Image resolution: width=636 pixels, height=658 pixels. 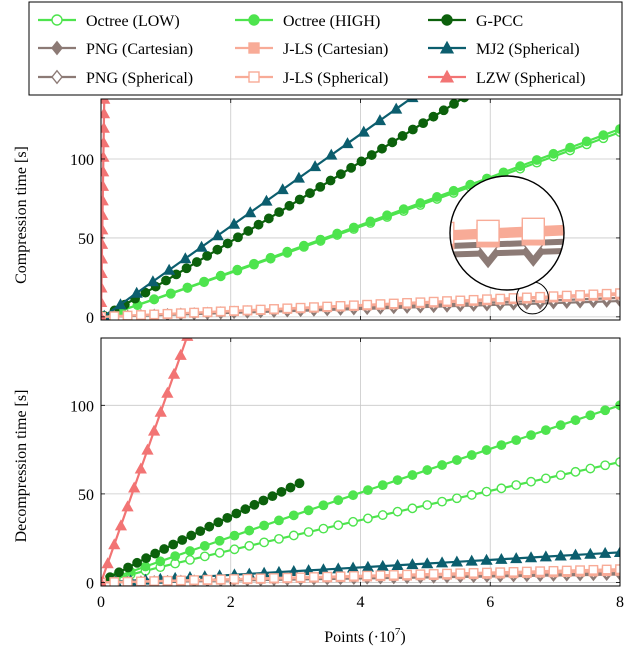 What do you see at coordinates (21, 466) in the screenshot?
I see `decompression-ylabel: Decompression time [s]` at bounding box center [21, 466].